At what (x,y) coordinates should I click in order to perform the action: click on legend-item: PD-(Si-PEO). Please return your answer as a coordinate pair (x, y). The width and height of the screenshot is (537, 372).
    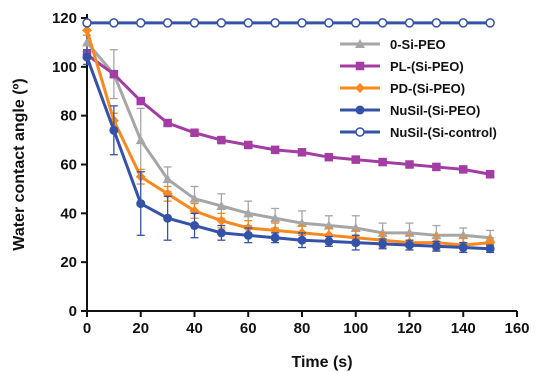
    Looking at the image, I should click on (402, 88).